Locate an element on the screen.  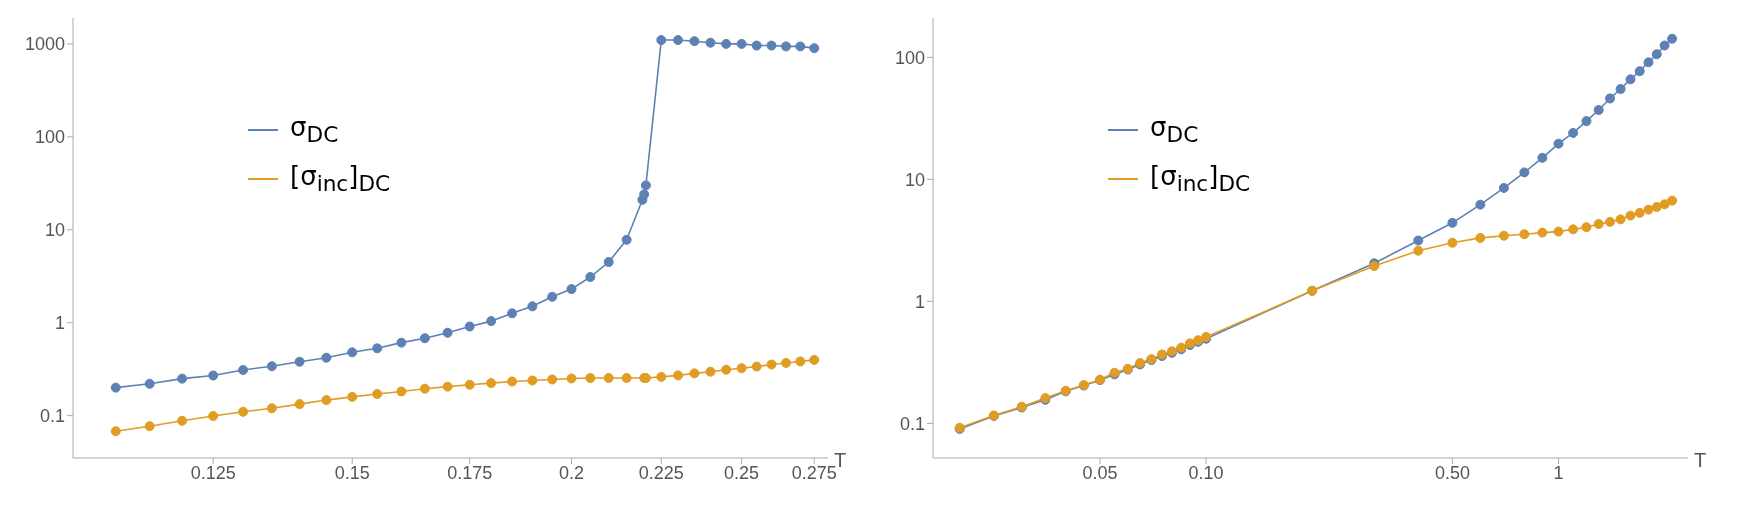
x-tick-label: 0.05 is located at coordinates (1100, 472).